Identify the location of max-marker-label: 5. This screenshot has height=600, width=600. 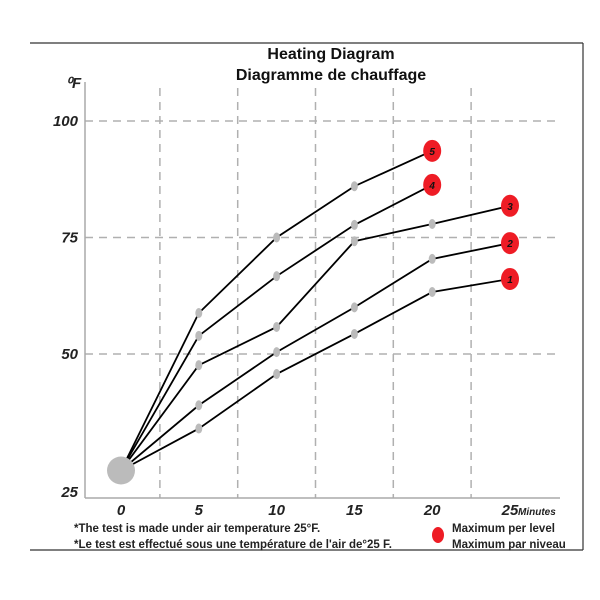
(432, 152).